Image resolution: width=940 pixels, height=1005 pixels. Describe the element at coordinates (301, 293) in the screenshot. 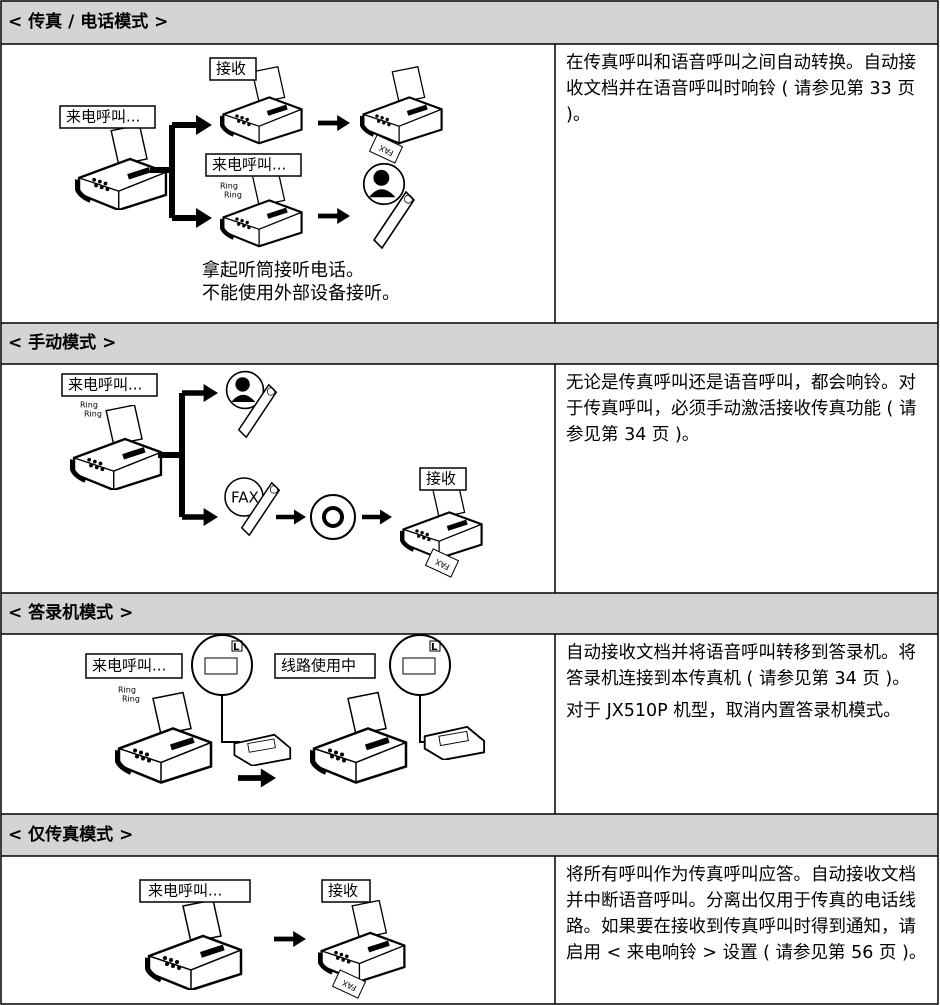

I see `caption: 不能使用外部设备接听。` at that location.